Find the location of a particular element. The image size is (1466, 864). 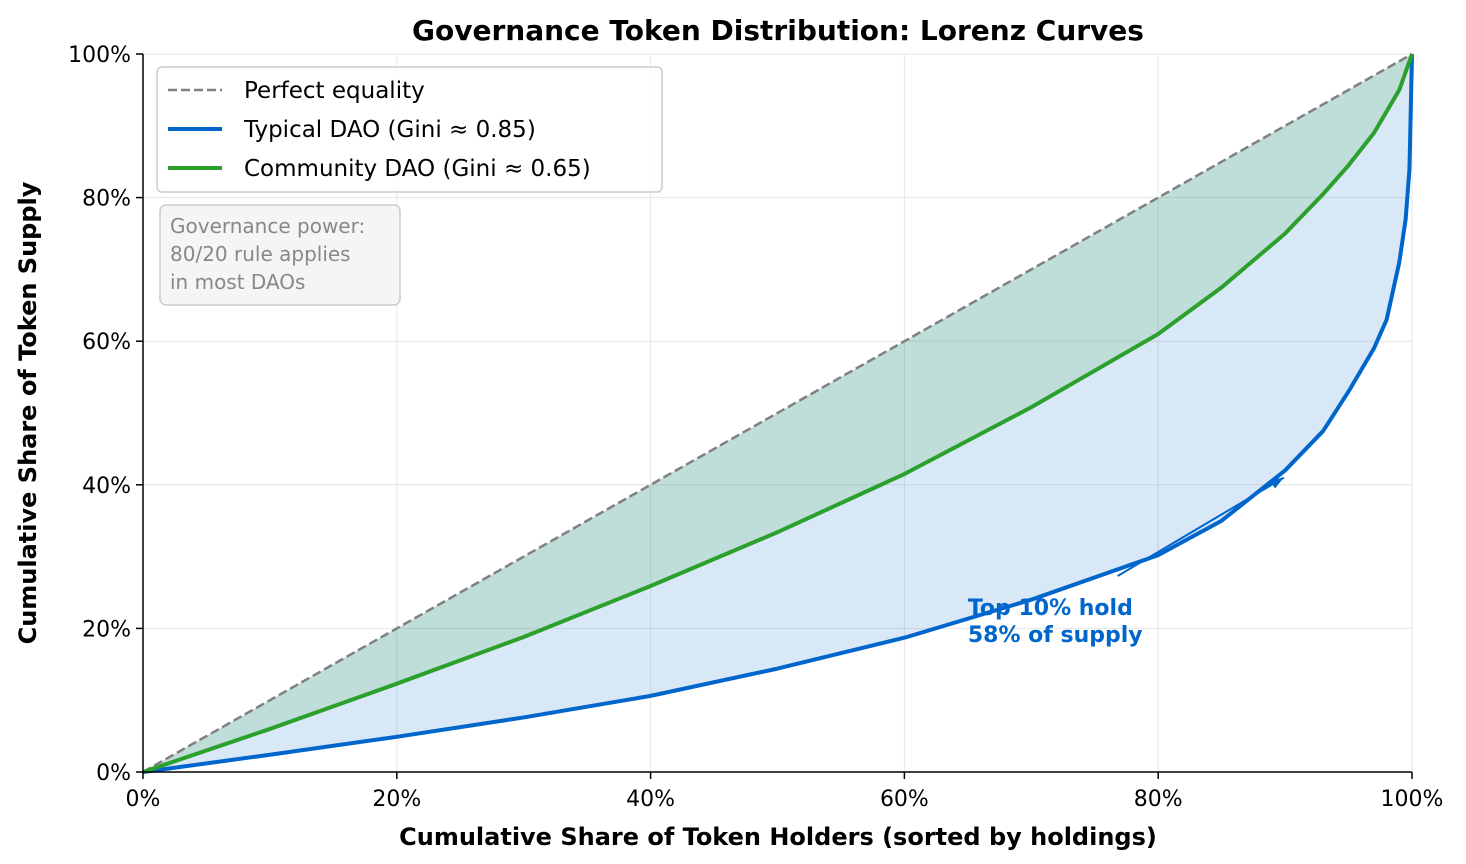

x-tick-label: 40% is located at coordinates (650, 799).